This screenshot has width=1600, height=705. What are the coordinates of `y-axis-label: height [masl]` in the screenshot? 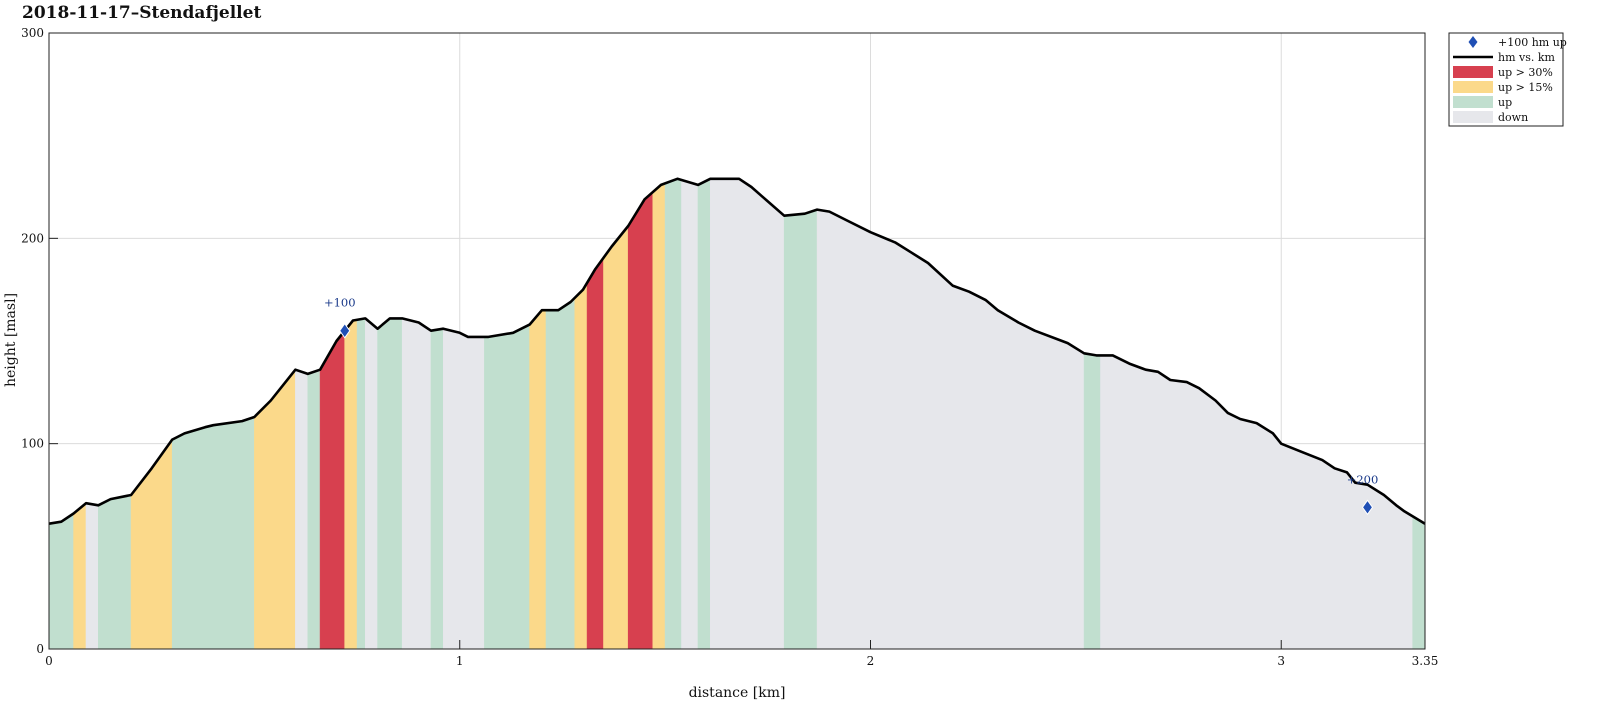 It's located at (11, 340).